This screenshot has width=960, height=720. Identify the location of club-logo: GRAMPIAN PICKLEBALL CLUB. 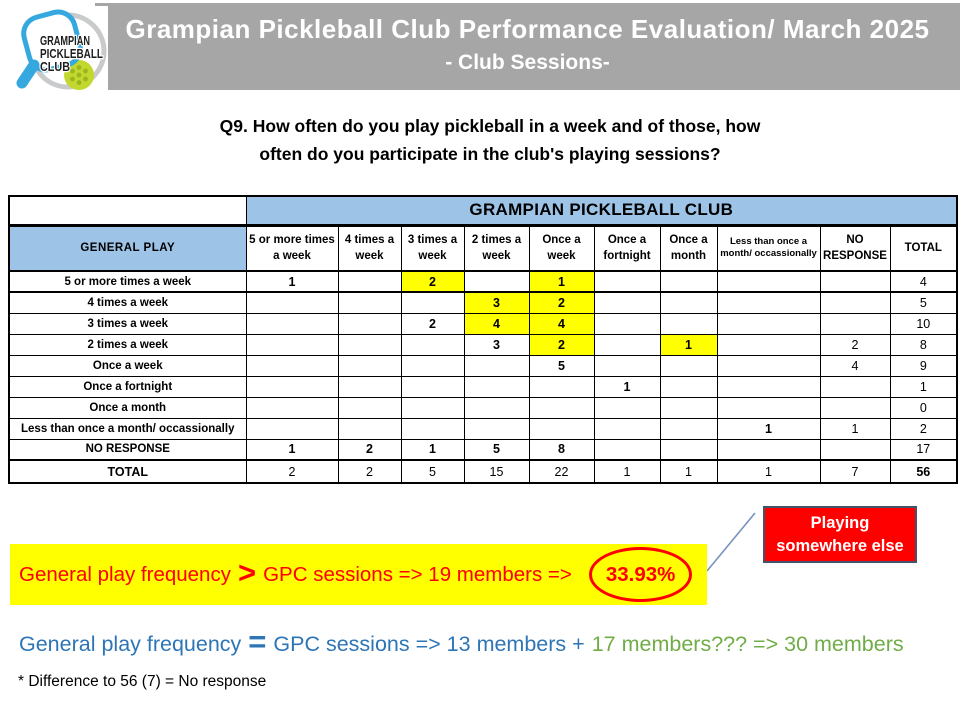
(59, 49).